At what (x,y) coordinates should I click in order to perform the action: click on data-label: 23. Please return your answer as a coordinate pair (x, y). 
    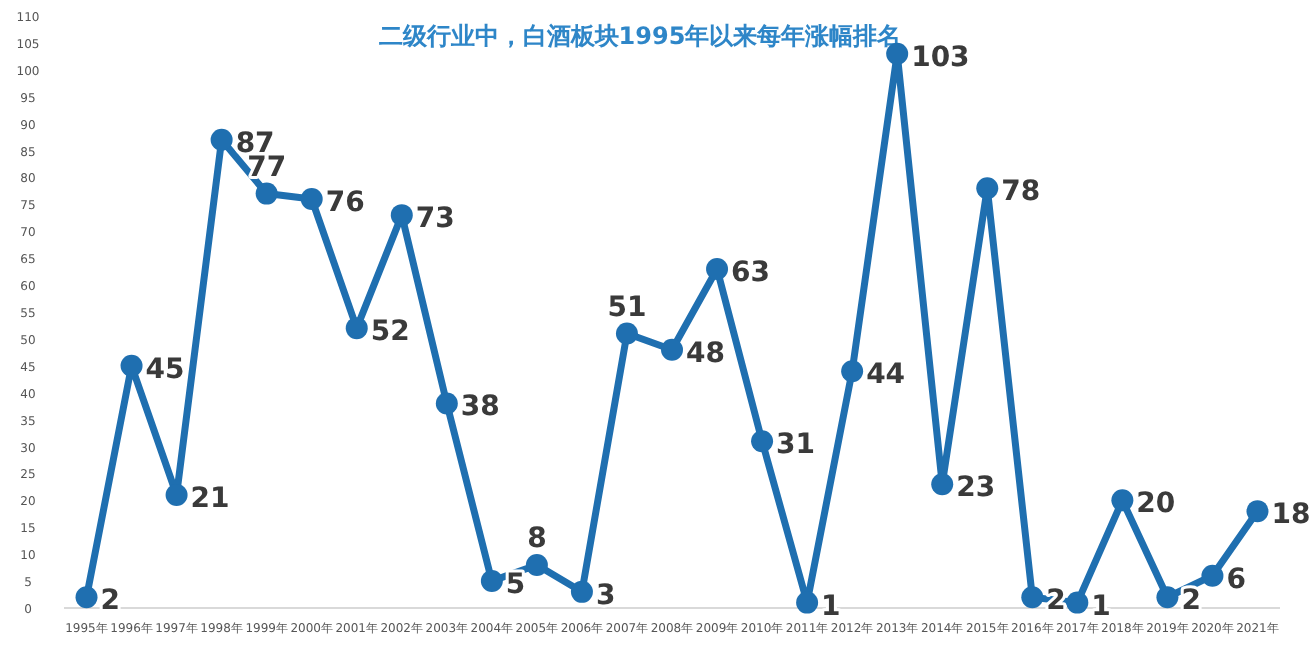
    Looking at the image, I should click on (976, 488).